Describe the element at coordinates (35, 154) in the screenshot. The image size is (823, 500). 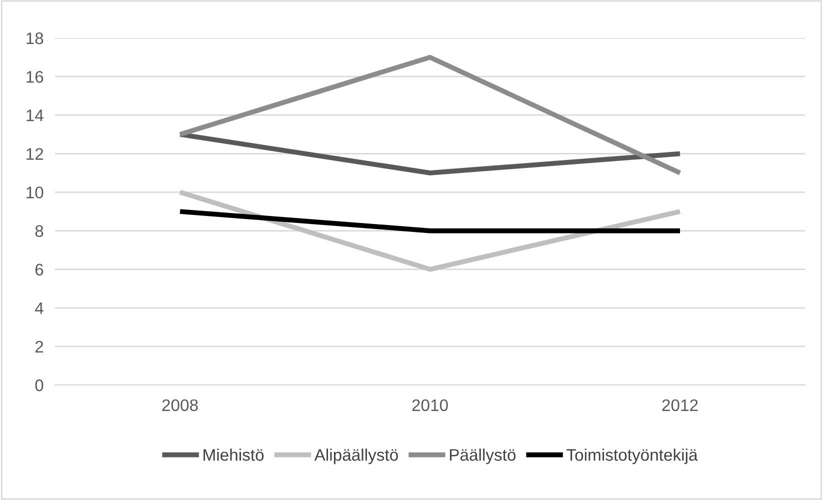
I see `y-tick-label: 12` at that location.